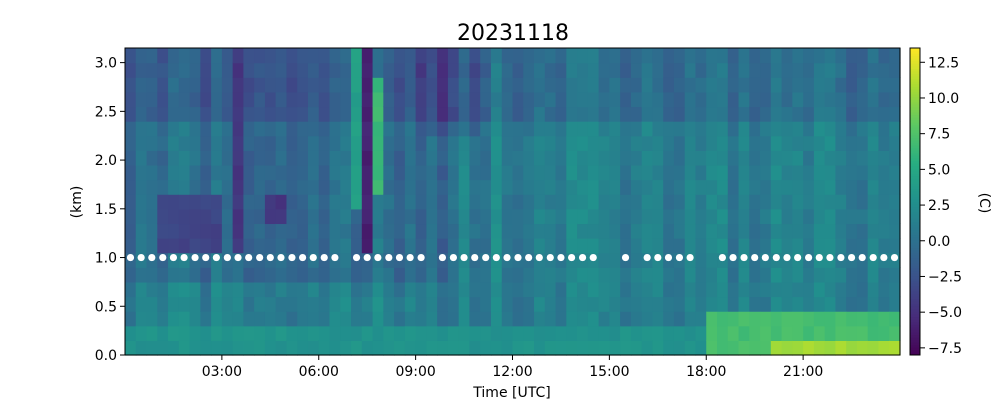  Describe the element at coordinates (941, 206) in the screenshot. I see `colorbar-ticks: −7.5−5.0−2.50.02.55.07.510.012.5` at that location.